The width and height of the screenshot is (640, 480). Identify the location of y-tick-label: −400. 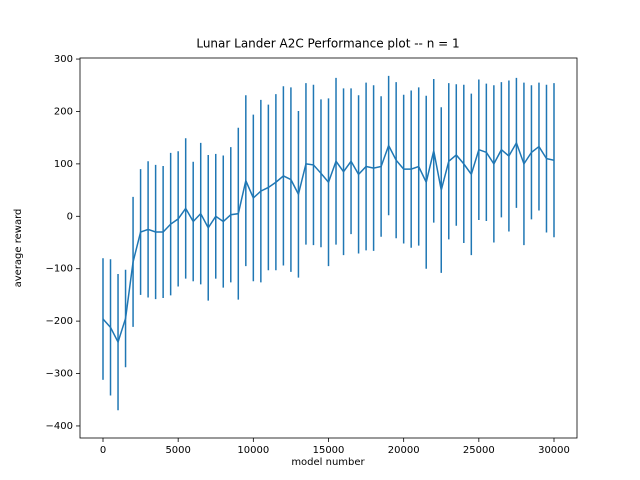
(59, 426).